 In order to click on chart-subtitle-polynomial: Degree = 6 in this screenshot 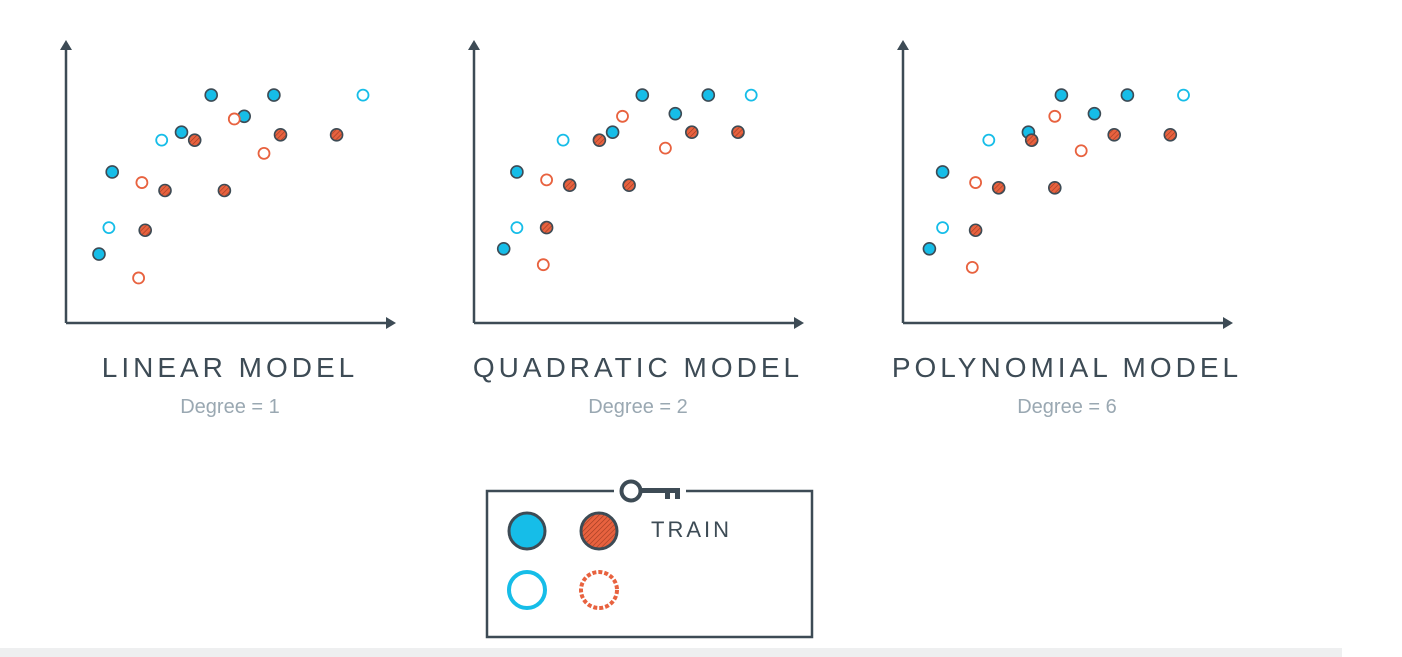, I will do `click(1067, 407)`.